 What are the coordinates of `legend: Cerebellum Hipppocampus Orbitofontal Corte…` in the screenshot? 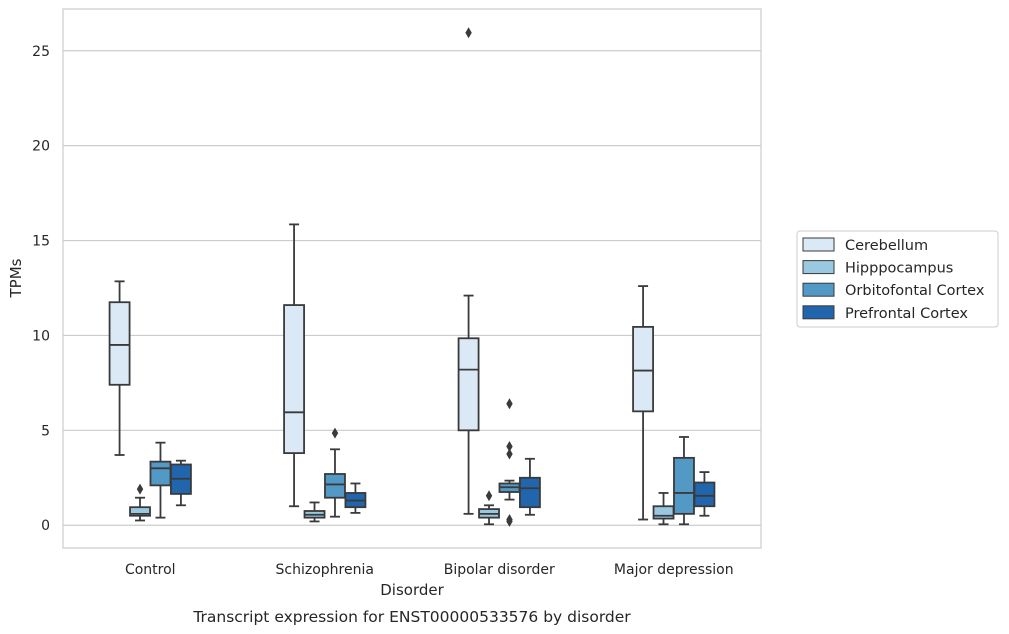 It's located at (897, 279).